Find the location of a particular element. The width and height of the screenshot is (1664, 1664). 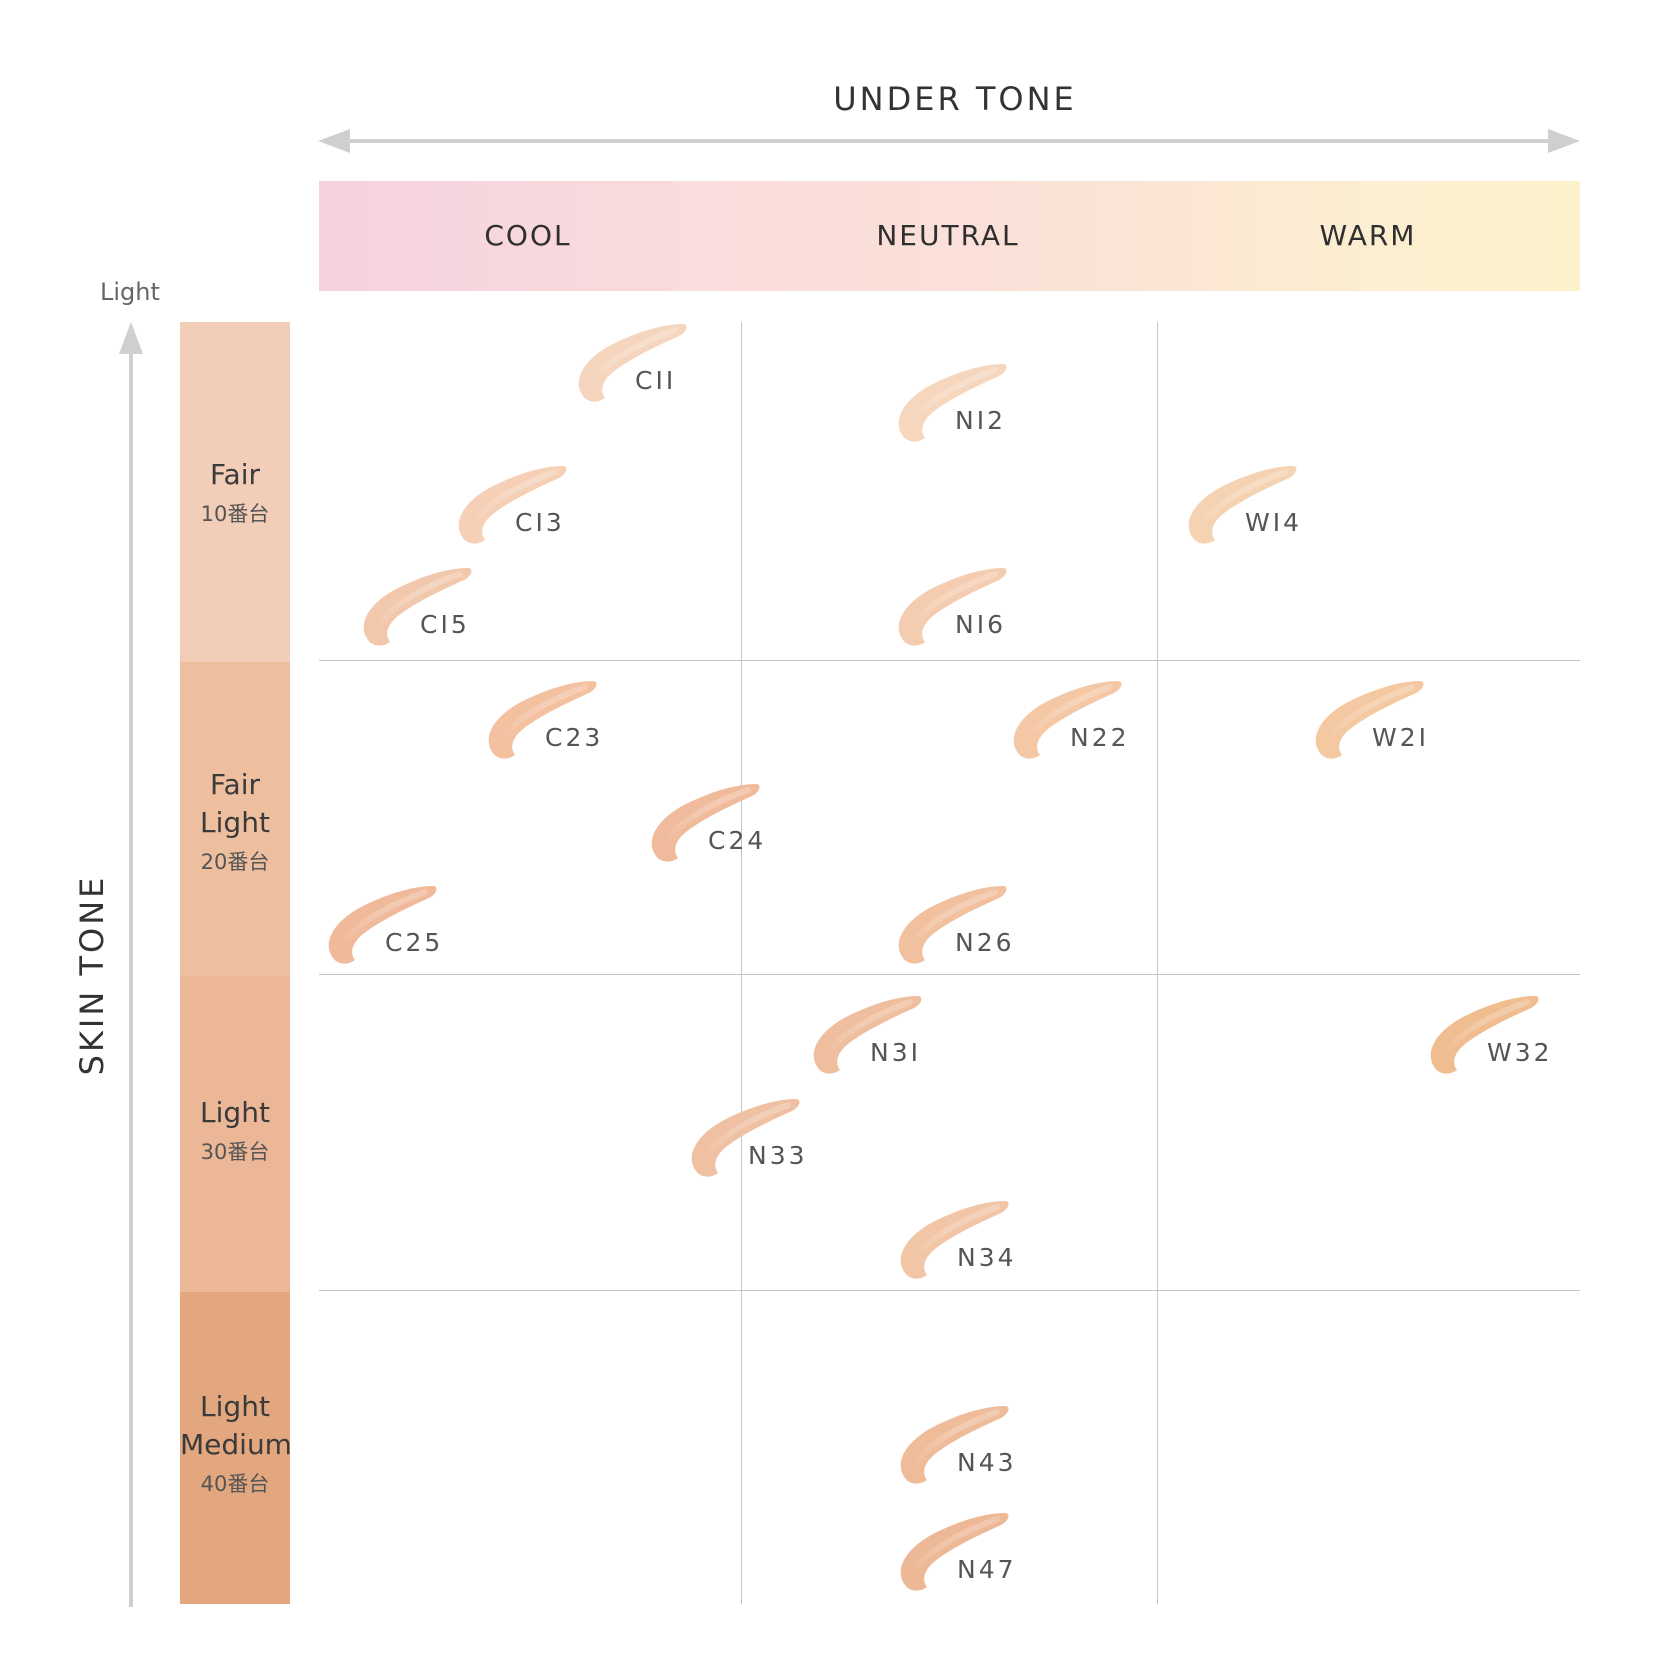

light-axis-label: Light is located at coordinates (130, 292).